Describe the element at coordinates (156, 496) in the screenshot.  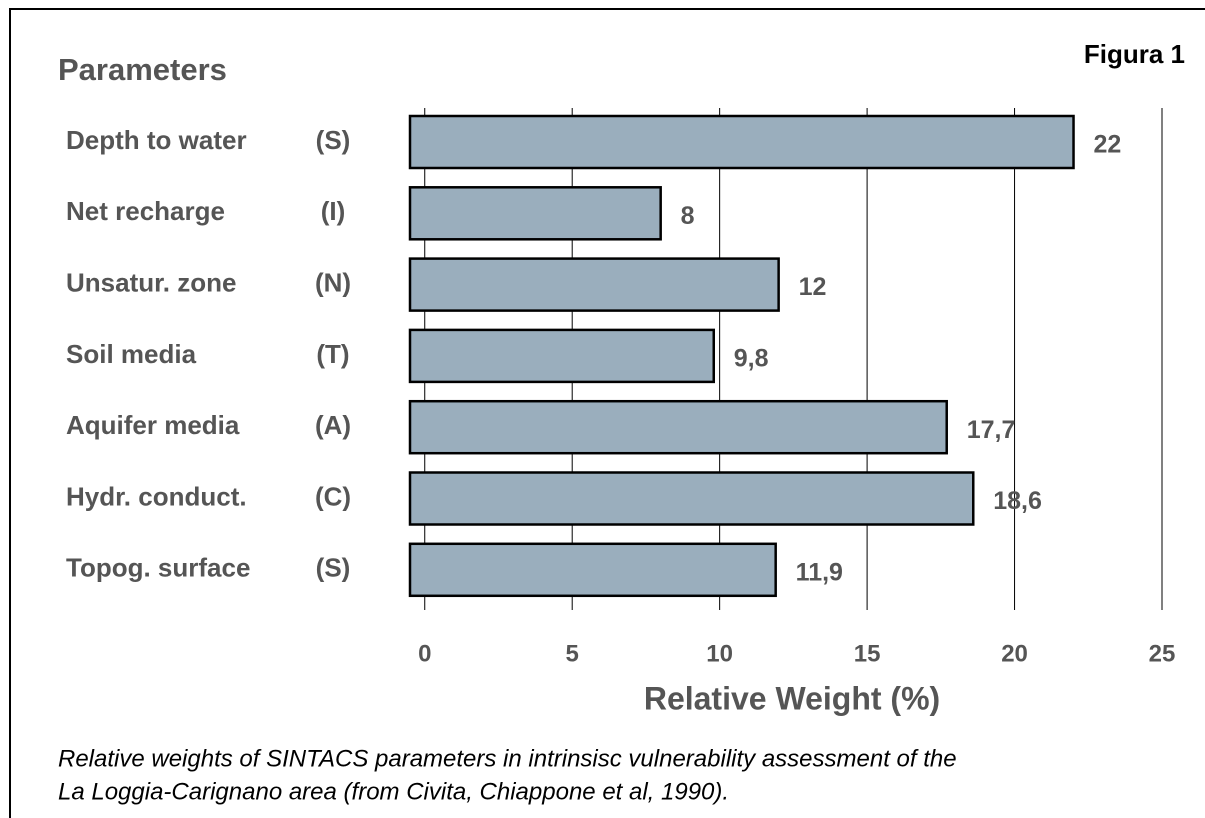
I see `category-label: Hydr. conduct.` at that location.